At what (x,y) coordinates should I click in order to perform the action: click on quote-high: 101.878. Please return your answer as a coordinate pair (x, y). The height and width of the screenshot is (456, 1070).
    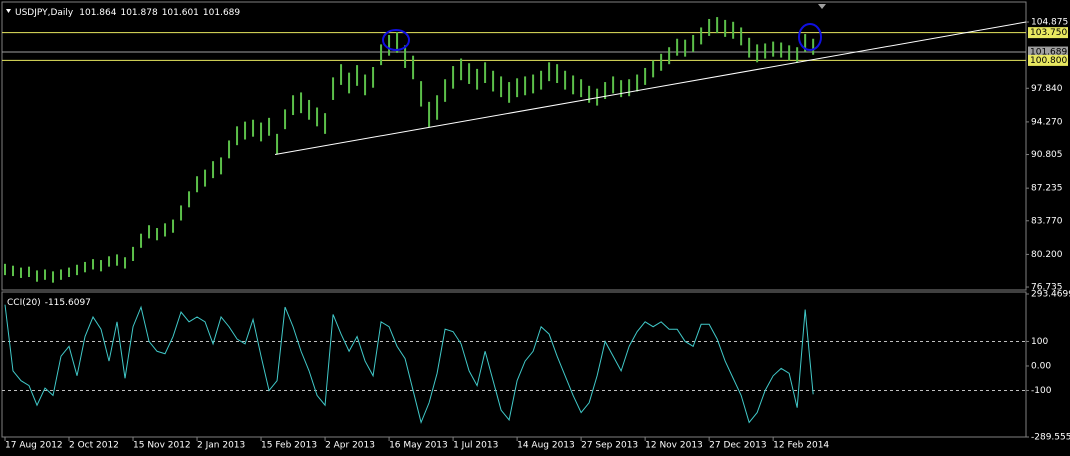
    Looking at the image, I should click on (138, 13).